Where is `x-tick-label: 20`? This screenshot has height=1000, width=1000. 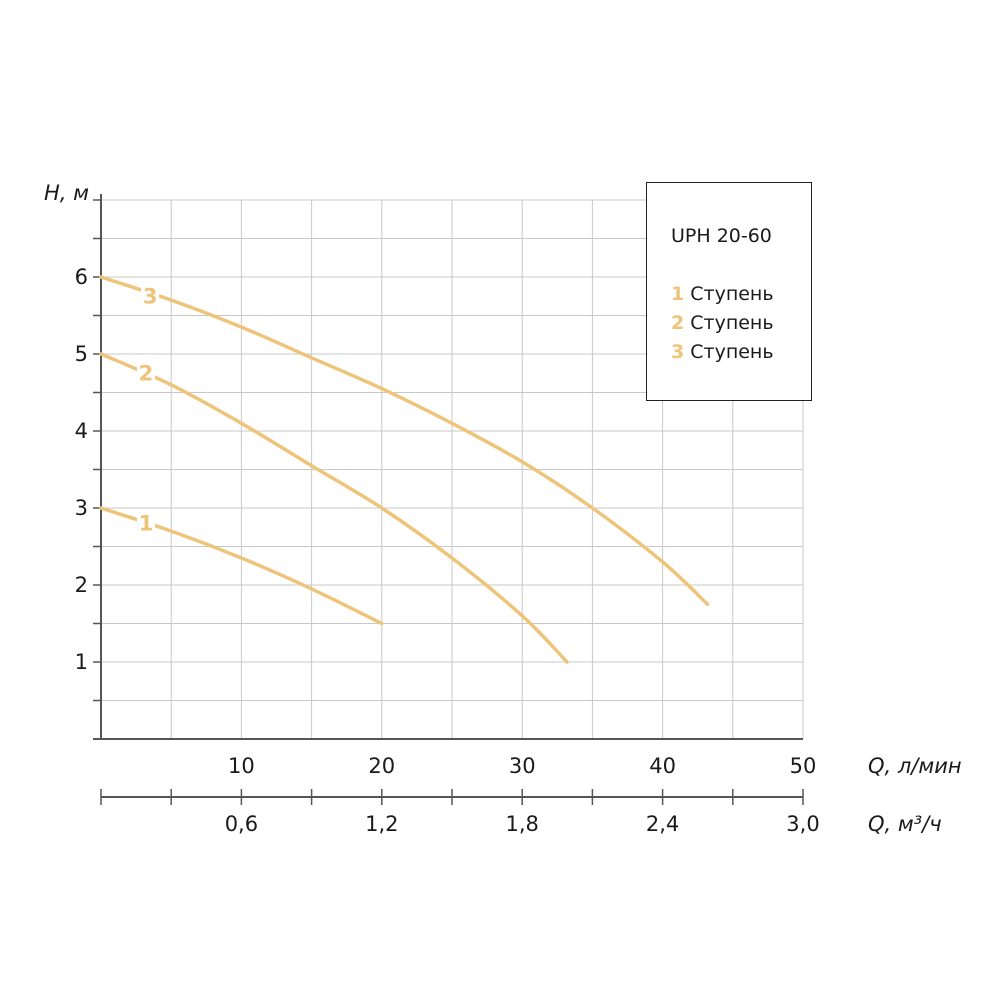
x-tick-label: 20 is located at coordinates (381, 766).